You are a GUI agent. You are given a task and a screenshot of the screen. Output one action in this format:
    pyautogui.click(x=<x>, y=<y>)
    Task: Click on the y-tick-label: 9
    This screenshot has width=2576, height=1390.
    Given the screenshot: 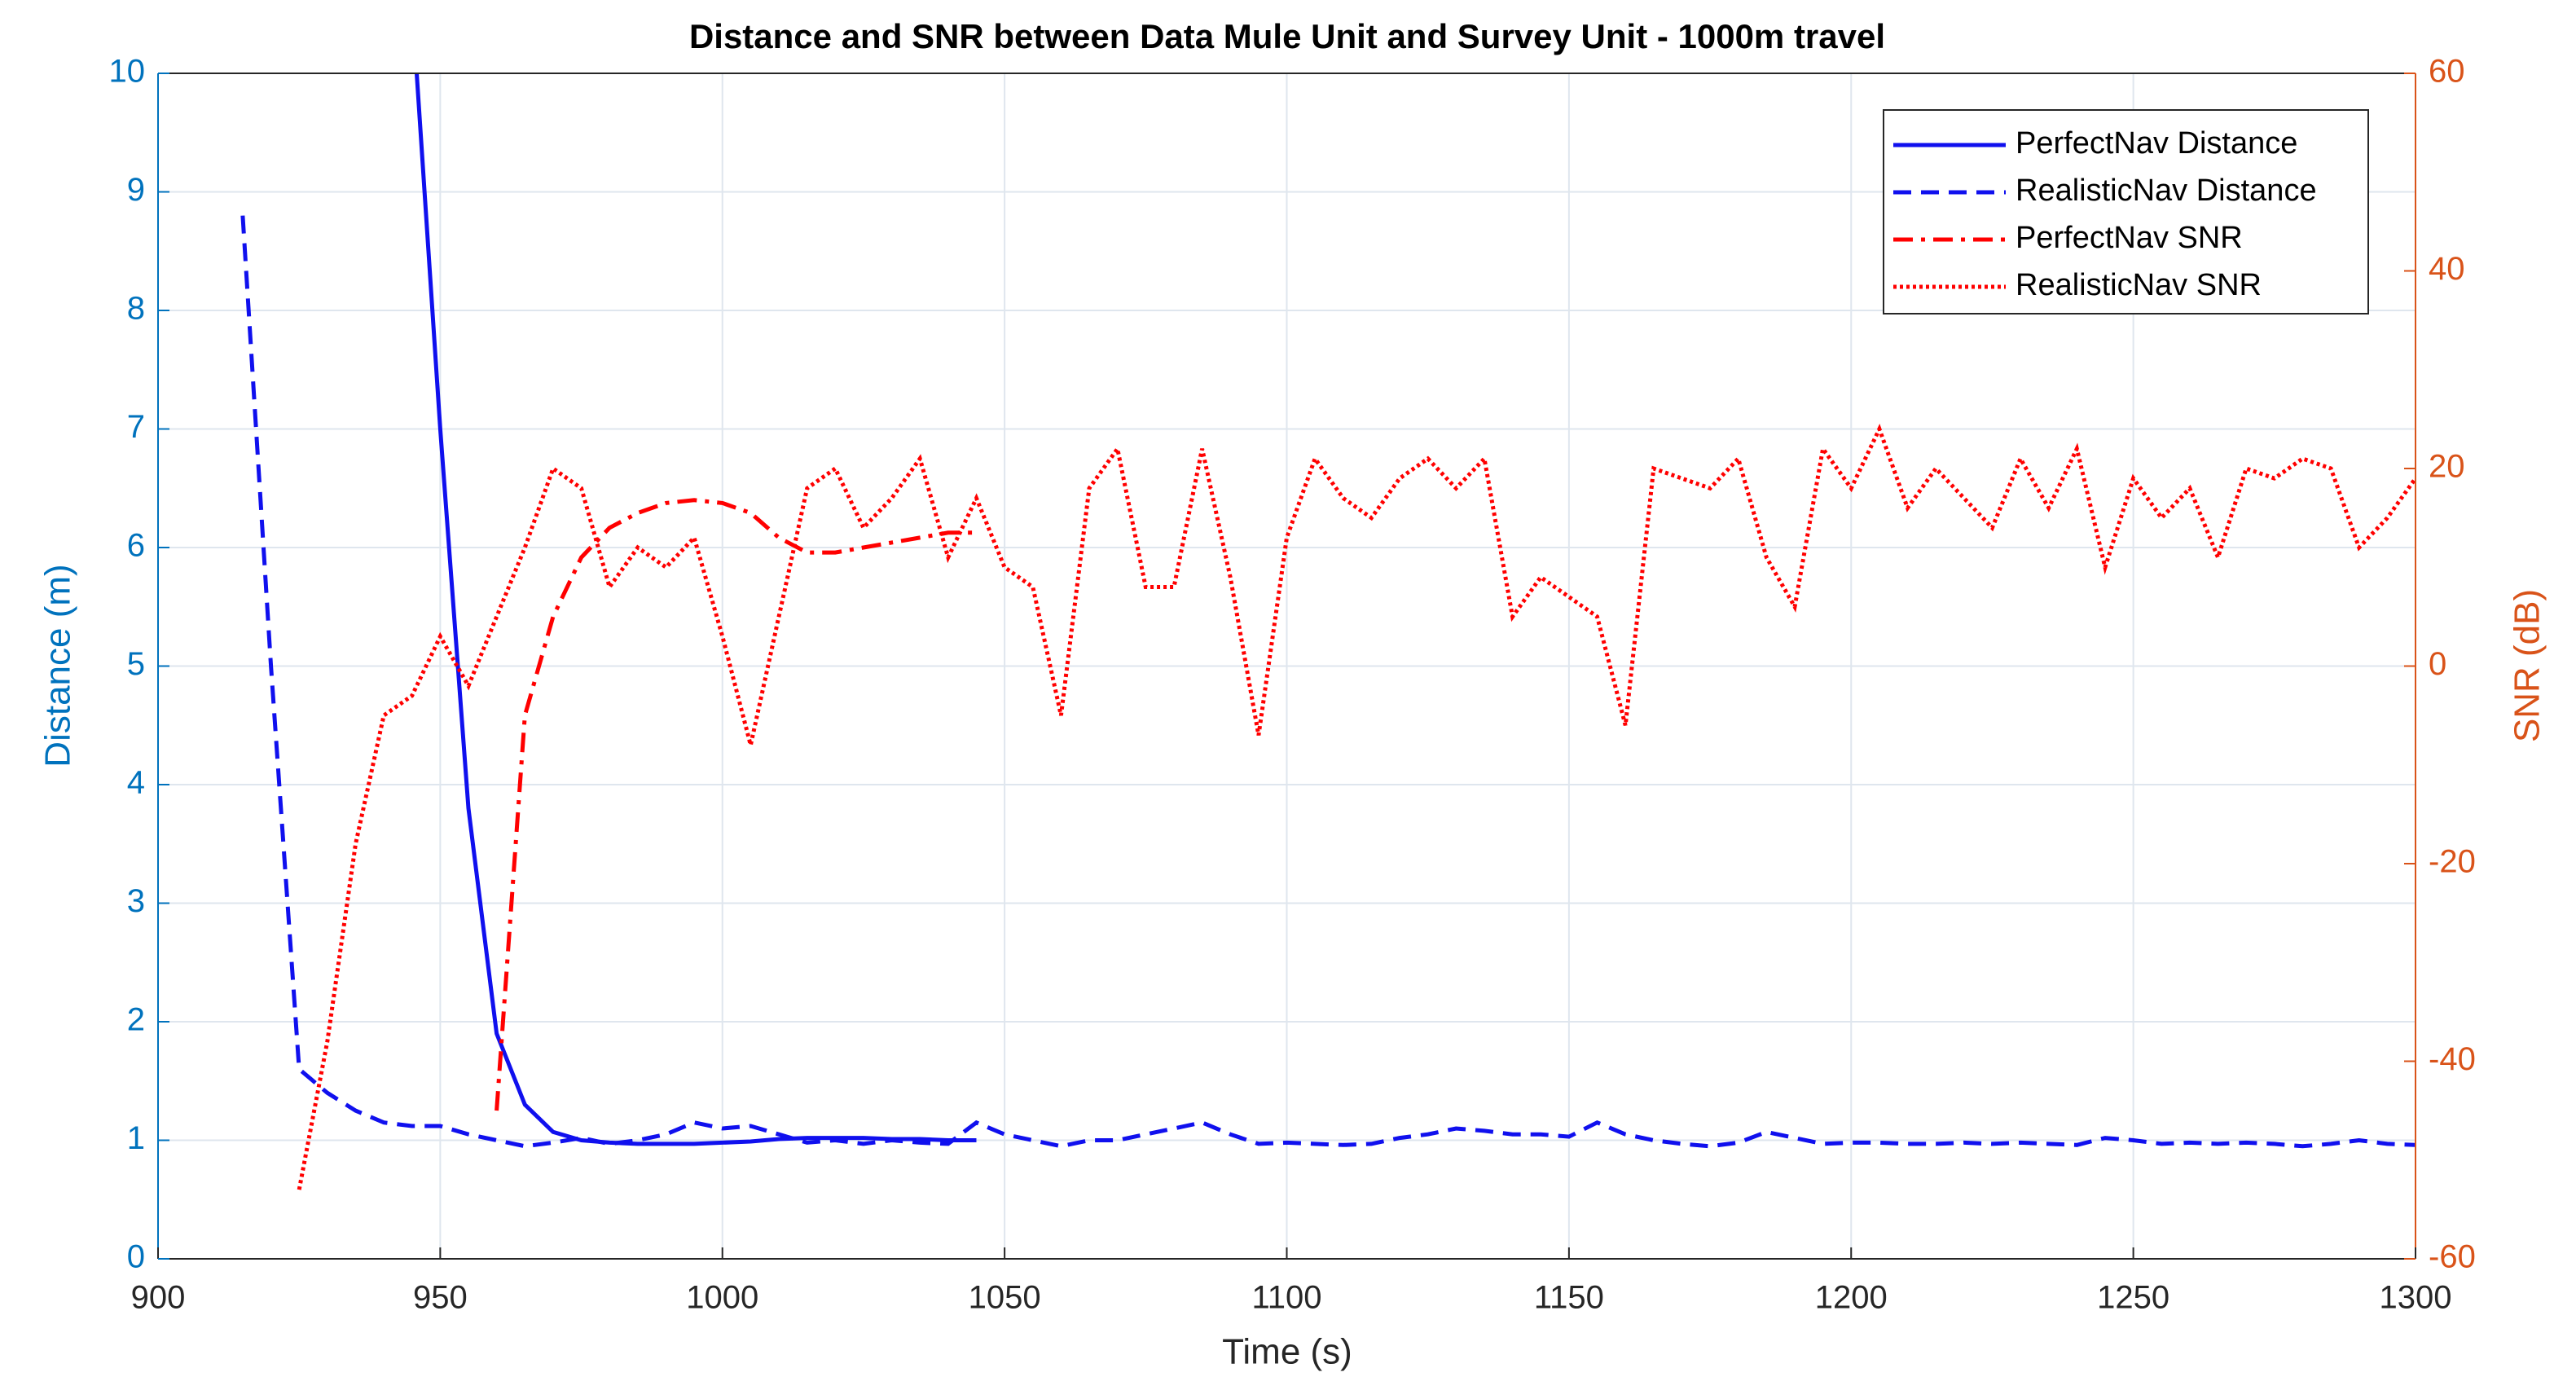 What is the action you would take?
    pyautogui.click(x=136, y=190)
    